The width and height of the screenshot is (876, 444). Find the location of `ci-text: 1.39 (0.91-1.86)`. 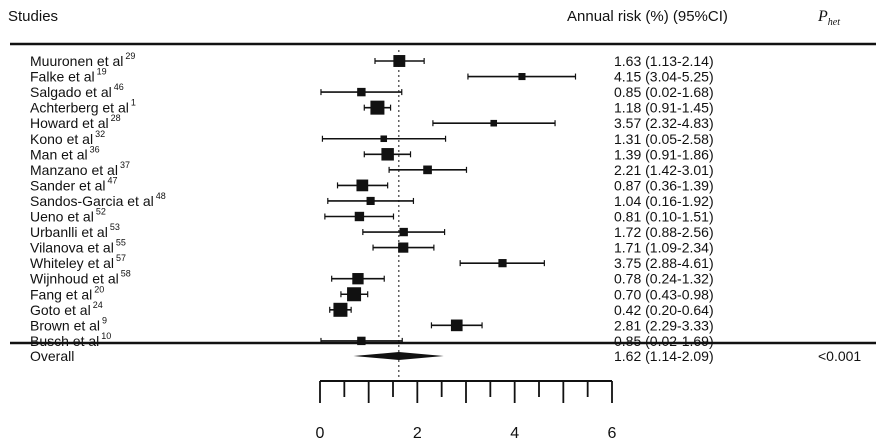

ci-text: 1.39 (0.91-1.86) is located at coordinates (664, 154).